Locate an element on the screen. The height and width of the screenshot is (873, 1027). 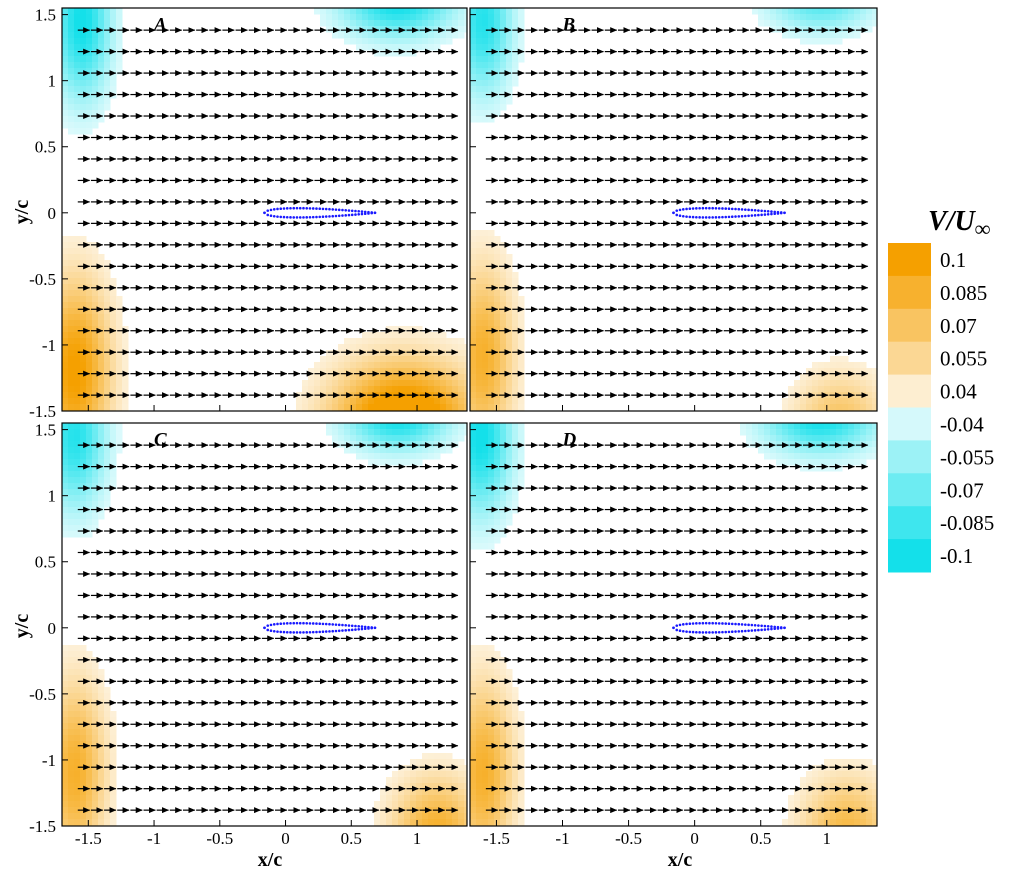
x-tick-label: 1 is located at coordinates (827, 838).